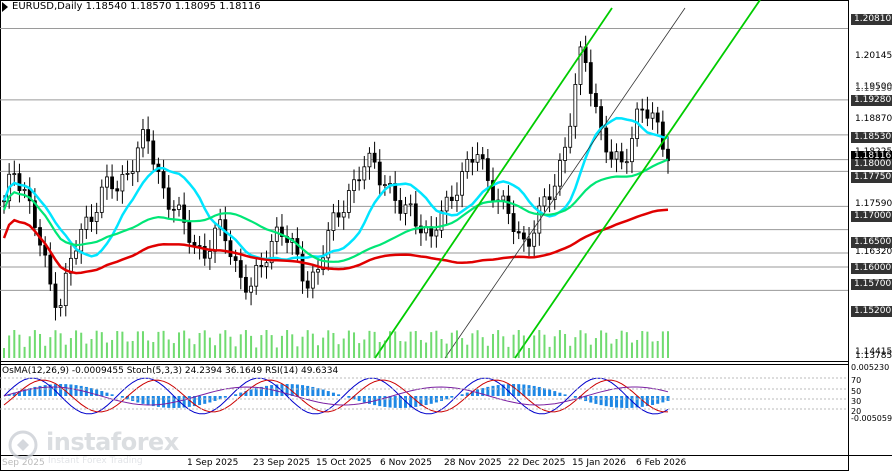 This screenshot has width=892, height=471. Describe the element at coordinates (873, 252) in the screenshot. I see `price-tick: 1.16320` at that location.